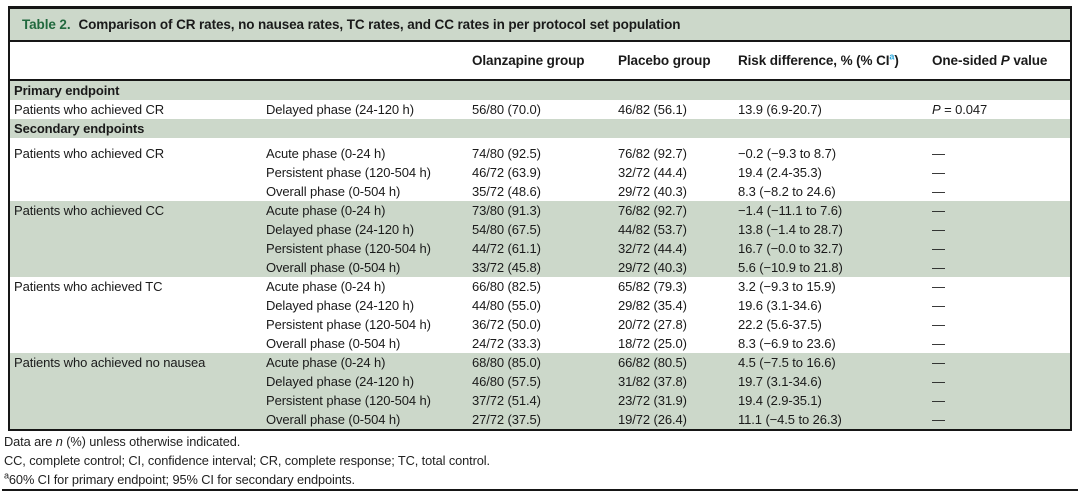  I want to click on placebo-cell: 23/72 (31.9), so click(678, 400).